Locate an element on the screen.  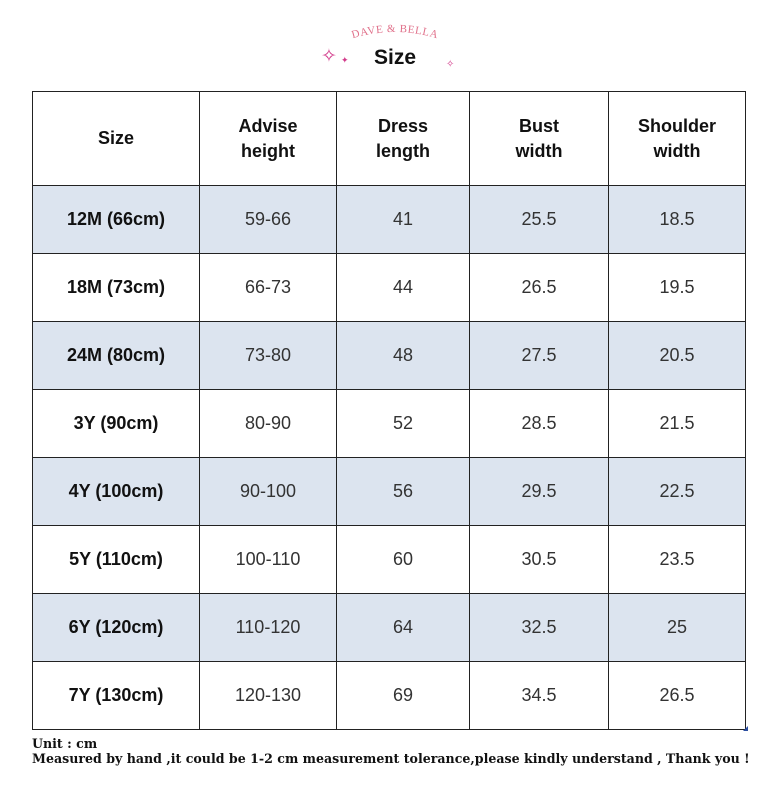
dress-length-cell: 52 is located at coordinates (403, 423).